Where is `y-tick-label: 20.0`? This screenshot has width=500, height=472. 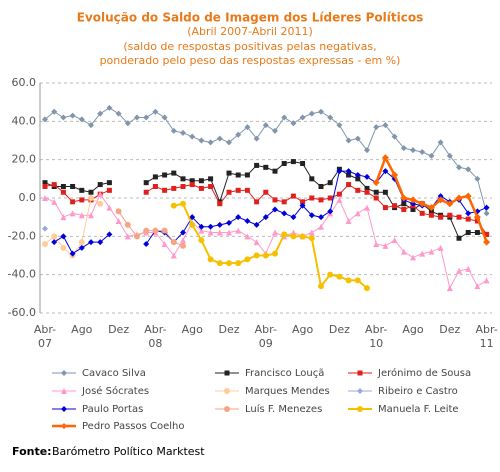 y-tick-label: 20.0 is located at coordinates (24, 159).